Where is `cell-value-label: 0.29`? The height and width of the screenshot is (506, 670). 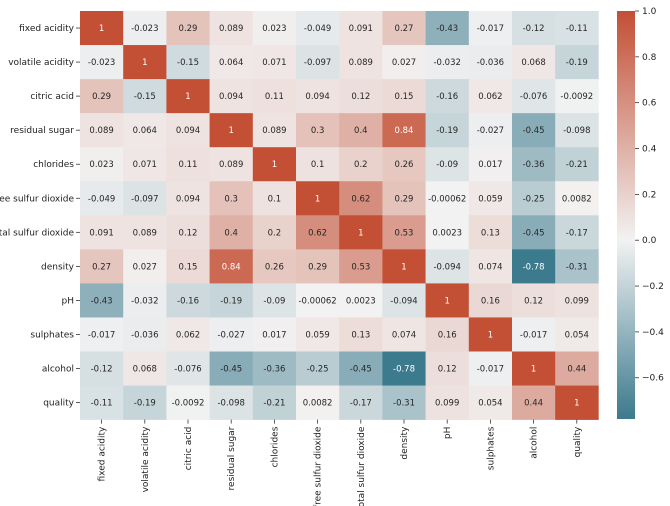
cell-value-label: 0.29 is located at coordinates (188, 29).